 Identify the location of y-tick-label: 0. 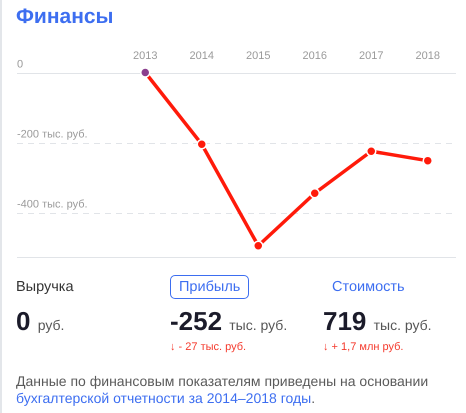
(20, 64).